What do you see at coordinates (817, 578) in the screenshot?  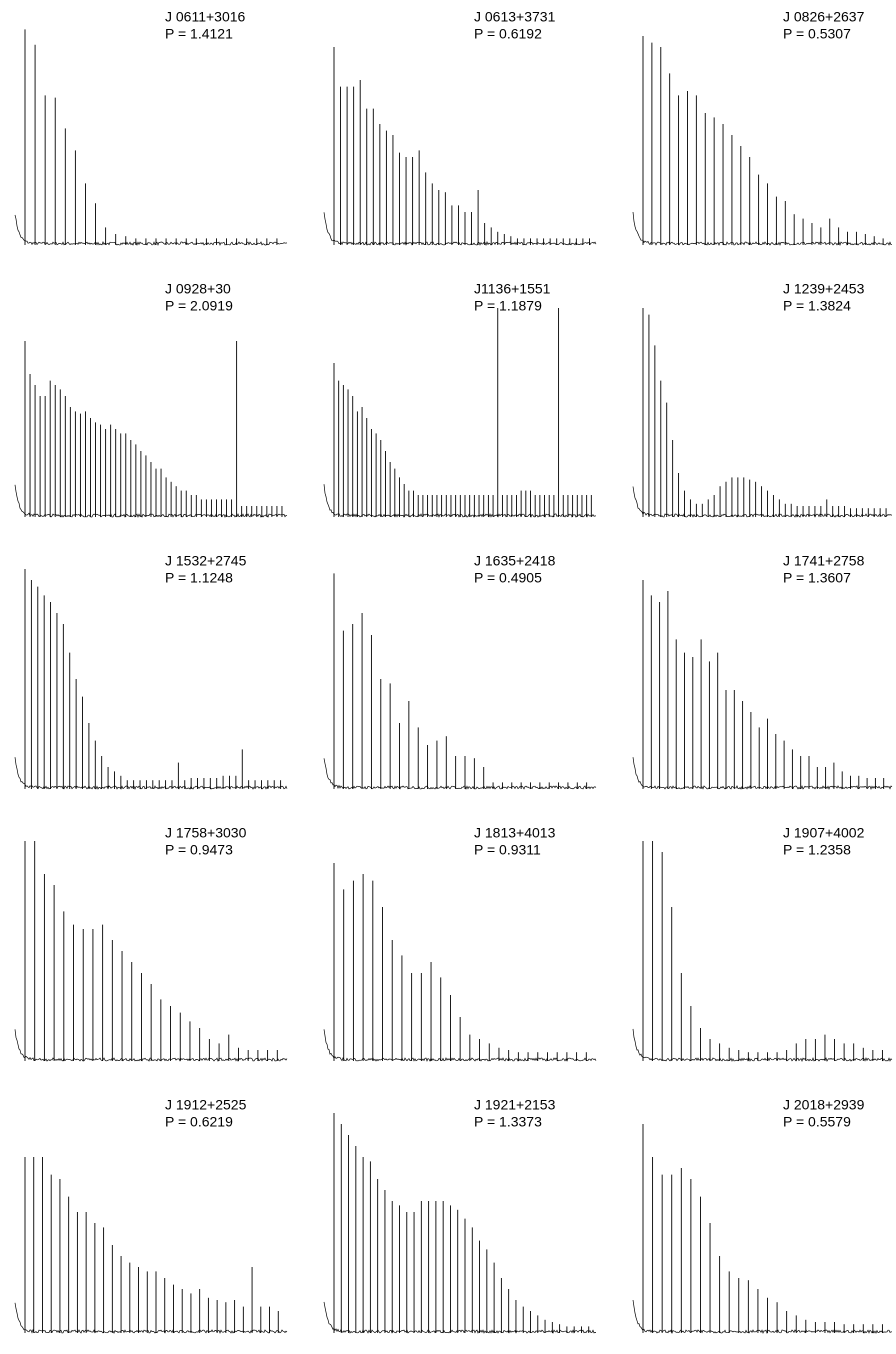 I see `panel-subtitle: P = 1.3607` at bounding box center [817, 578].